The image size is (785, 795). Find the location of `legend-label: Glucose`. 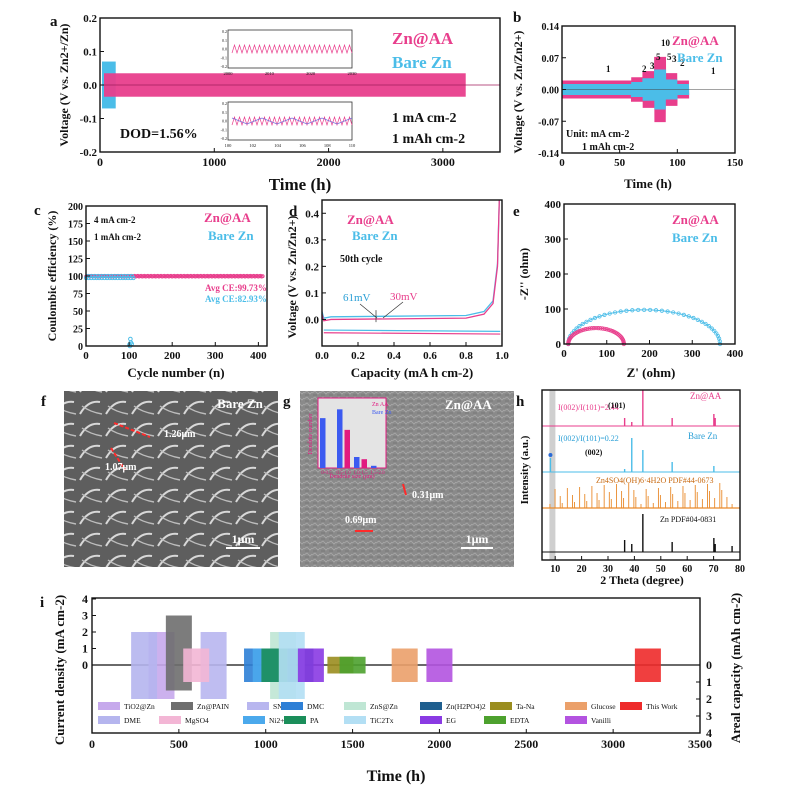

legend-label: Glucose is located at coordinates (603, 706).